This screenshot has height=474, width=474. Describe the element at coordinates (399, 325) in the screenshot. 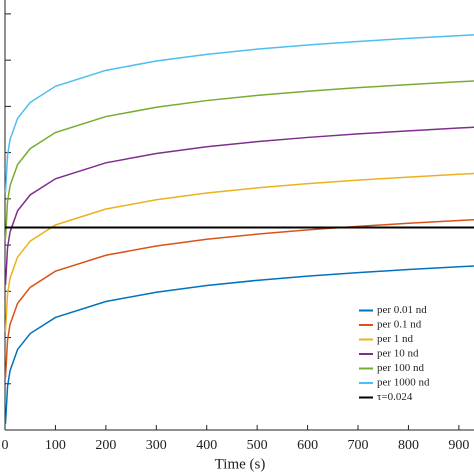

I see `legend-label: per 0.1 nd` at that location.